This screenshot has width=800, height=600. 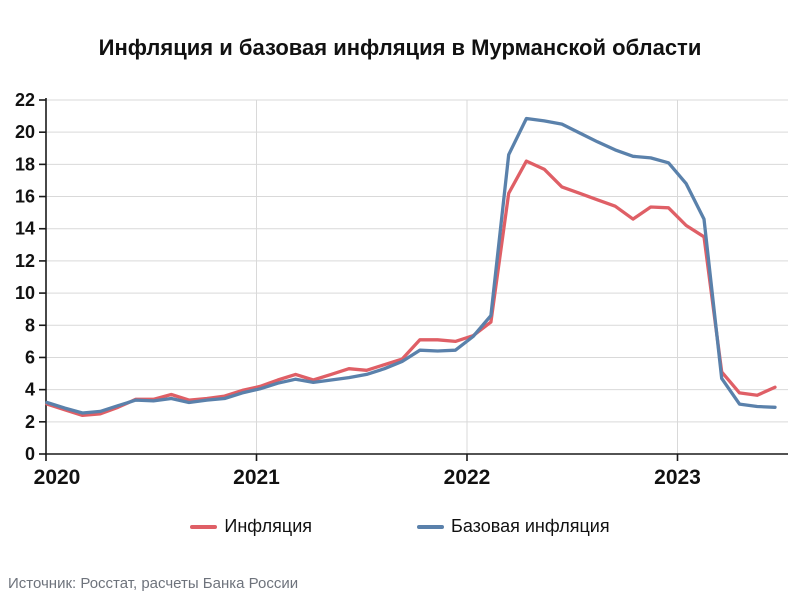 I want to click on x-tick-label: 2021, so click(x=256, y=477).